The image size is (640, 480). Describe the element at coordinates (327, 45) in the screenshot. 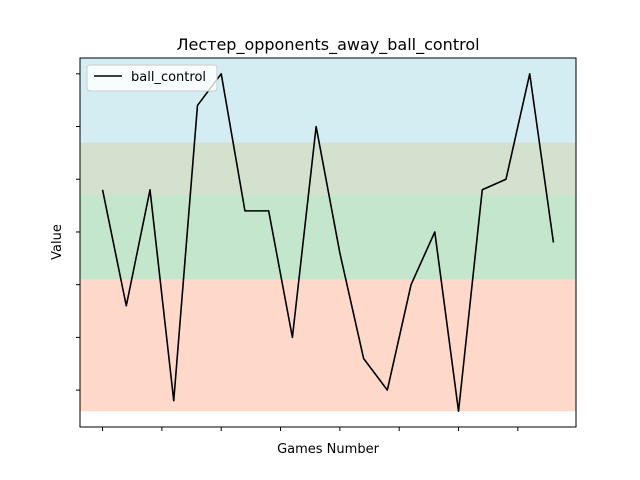

I see `chart-title: Лестер_opponents_away_ball_control` at that location.